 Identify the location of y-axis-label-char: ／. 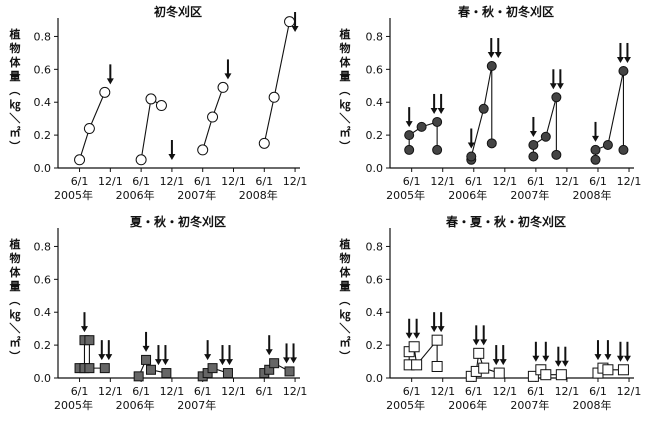
(14, 118).